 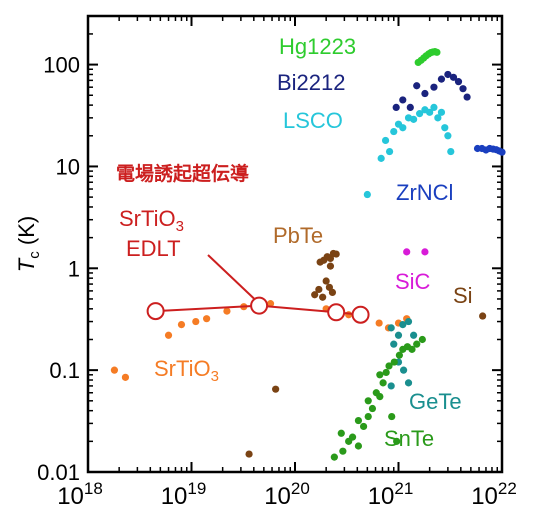 What do you see at coordinates (61, 65) in the screenshot?
I see `y-tick-label: 100` at bounding box center [61, 65].